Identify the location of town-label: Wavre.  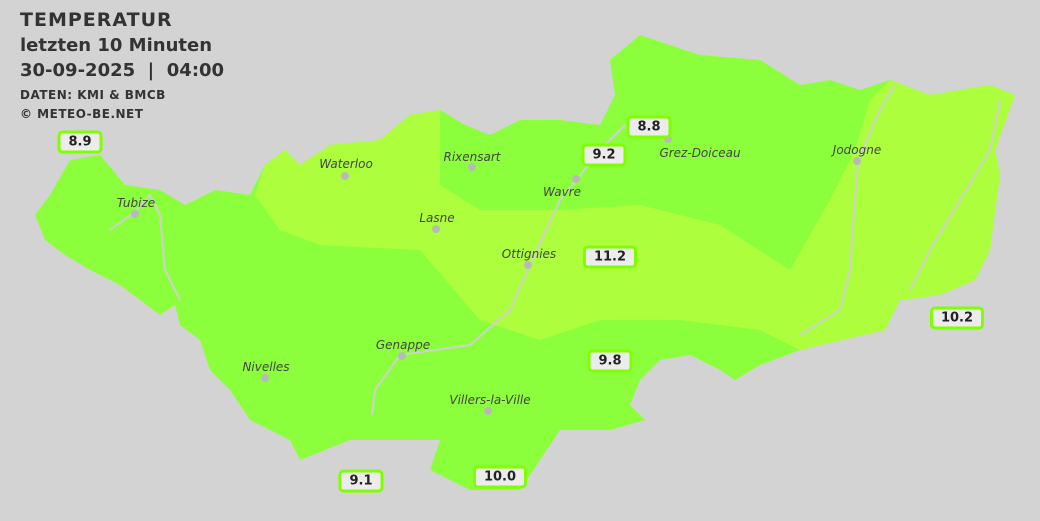
(562, 192).